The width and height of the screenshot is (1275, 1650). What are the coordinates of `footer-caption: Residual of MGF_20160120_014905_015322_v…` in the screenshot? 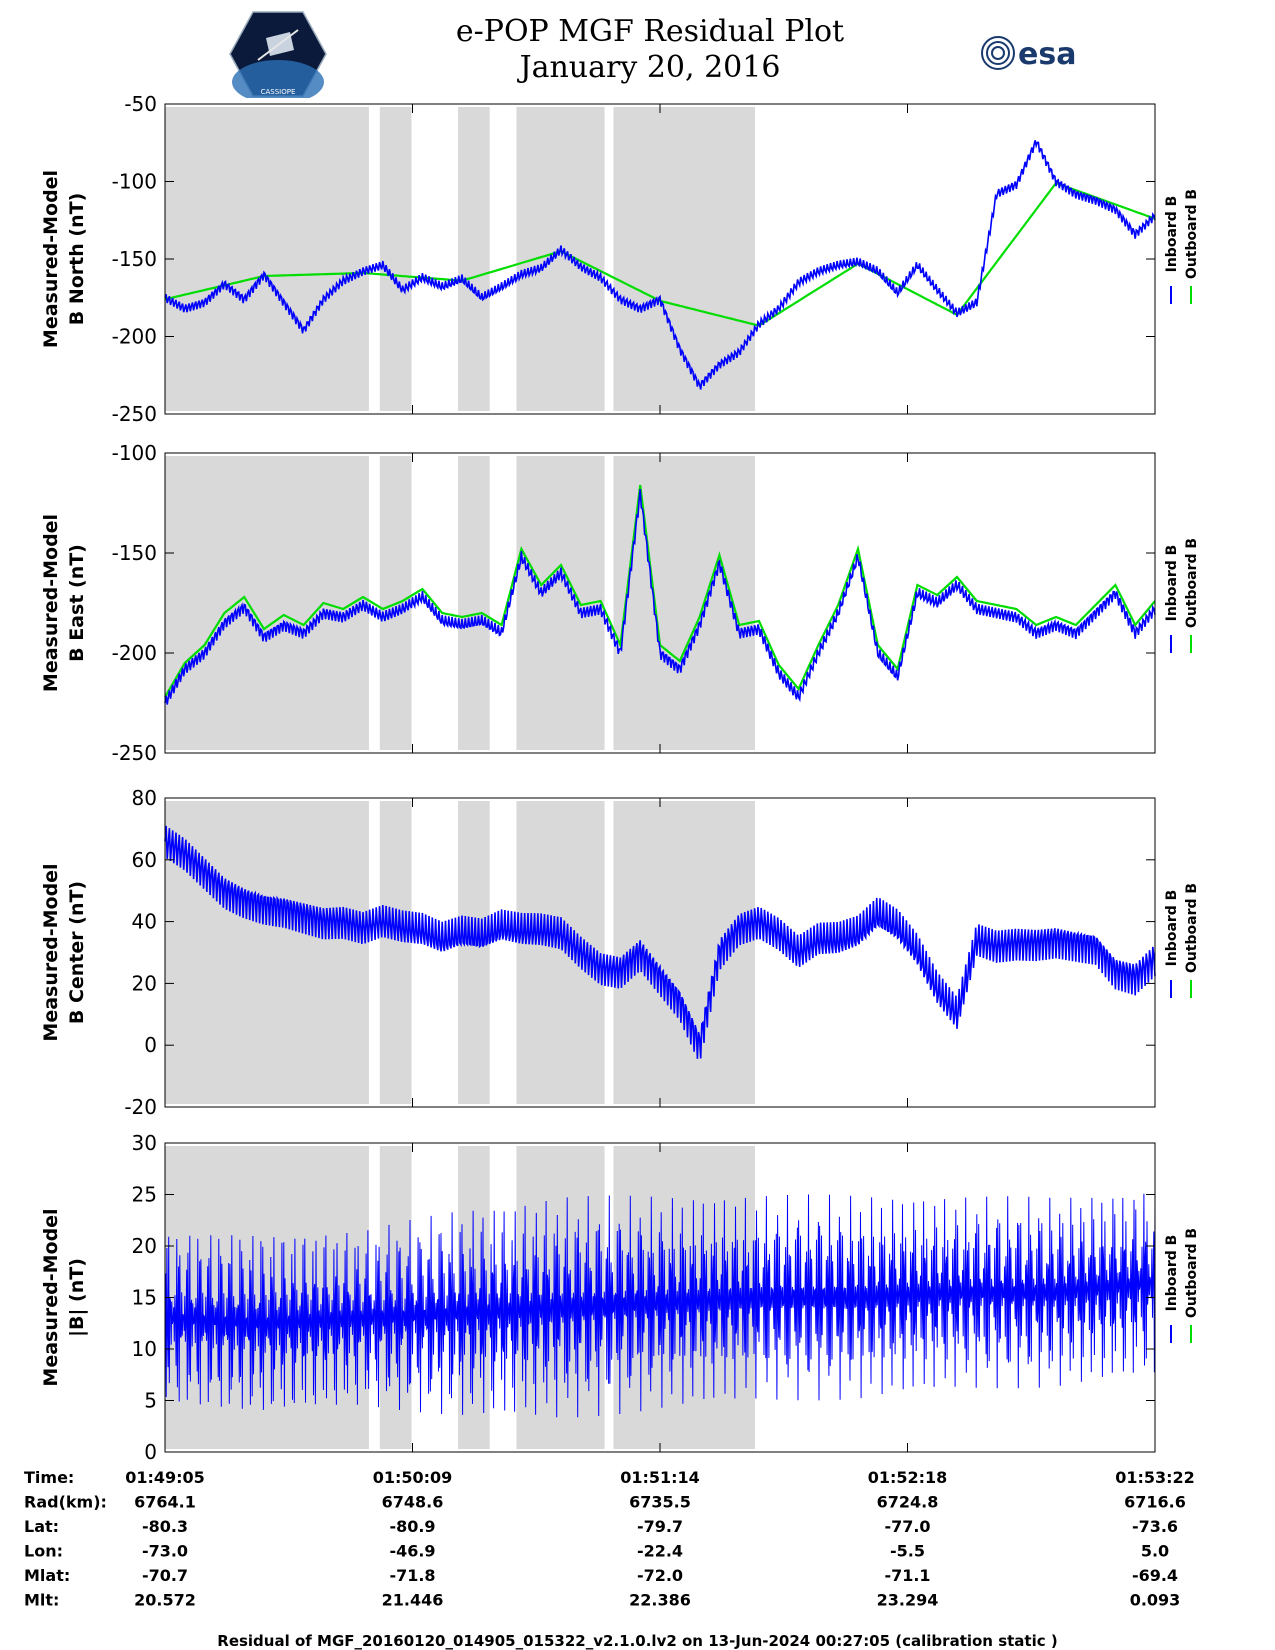 It's located at (637, 1641).